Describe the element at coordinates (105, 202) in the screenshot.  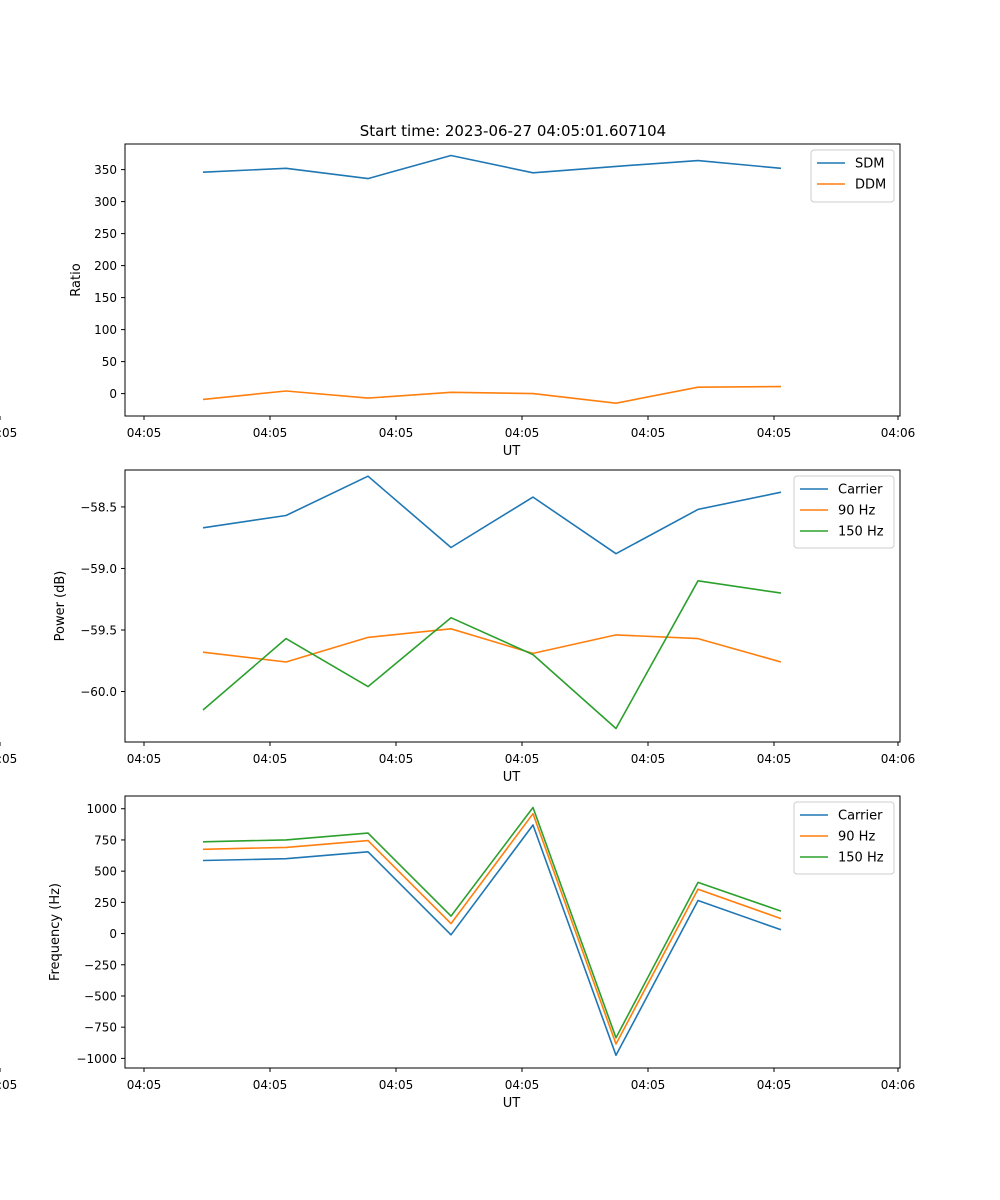
I see `y-tick-label: 300` at that location.